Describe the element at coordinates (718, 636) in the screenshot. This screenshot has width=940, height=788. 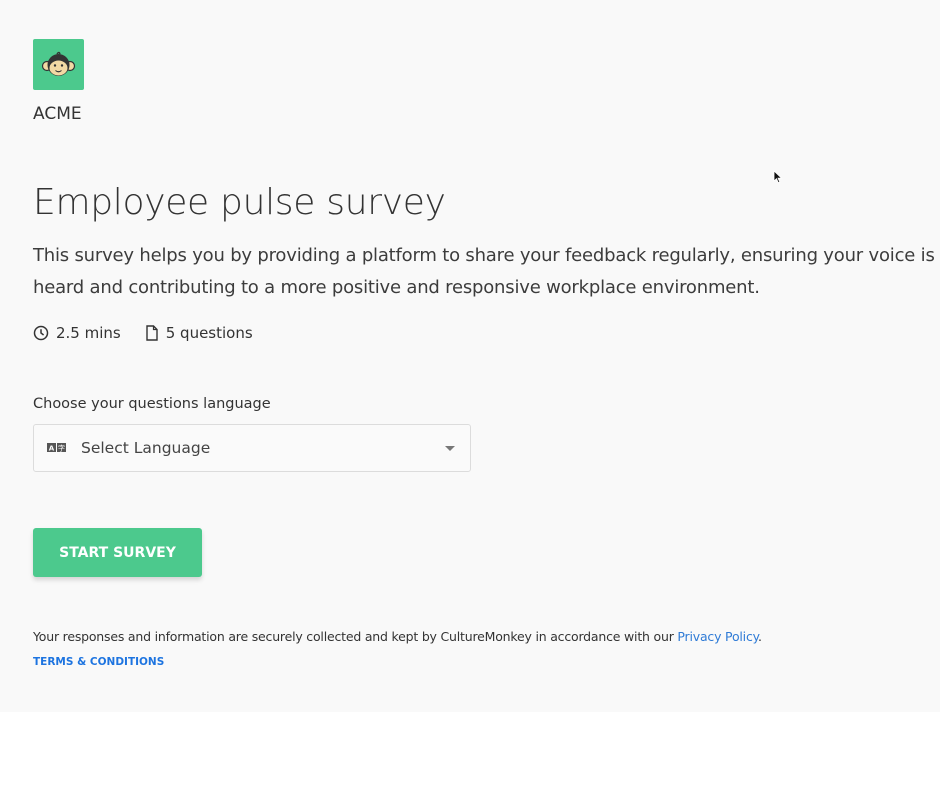
I see `privacy-policy-link: Privacy Policy` at that location.